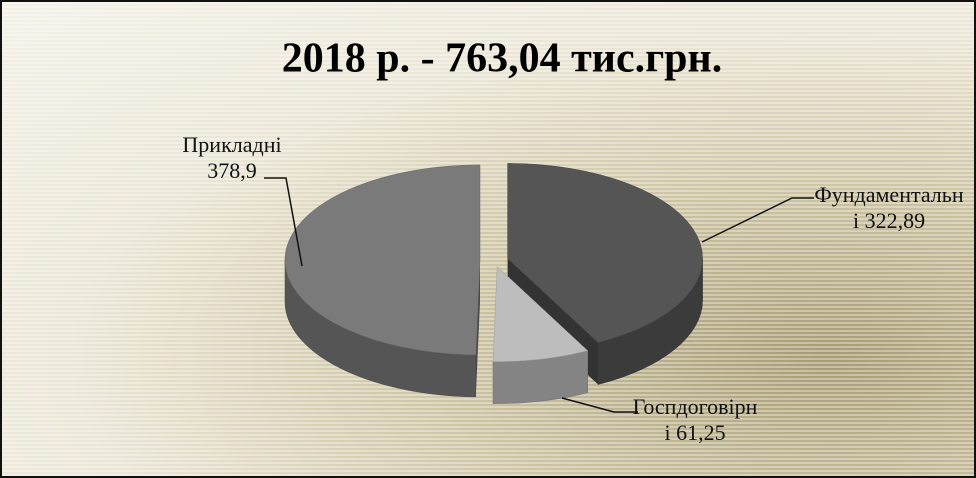 This screenshot has height=478, width=976. I want to click on chart-title: 2018 р. - 763,04 тис.грн., so click(502, 59).